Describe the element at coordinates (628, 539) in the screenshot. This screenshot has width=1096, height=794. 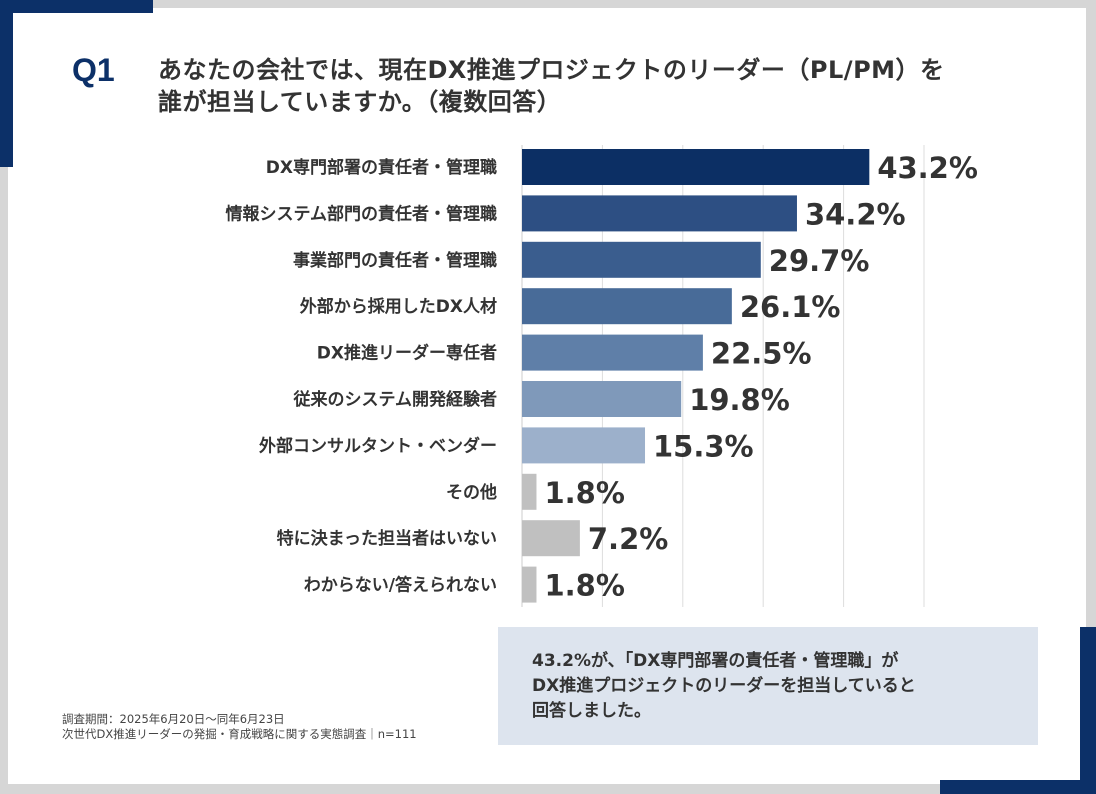
I see `data-label: 7.2%` at that location.